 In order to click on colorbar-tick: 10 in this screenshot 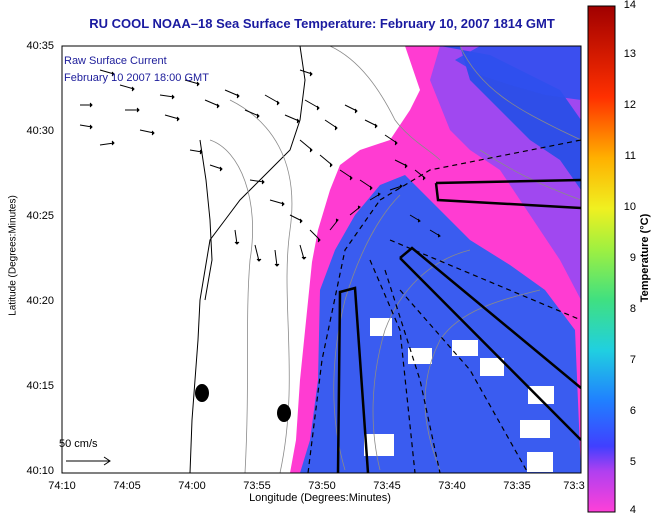, I will do `click(629, 207)`.